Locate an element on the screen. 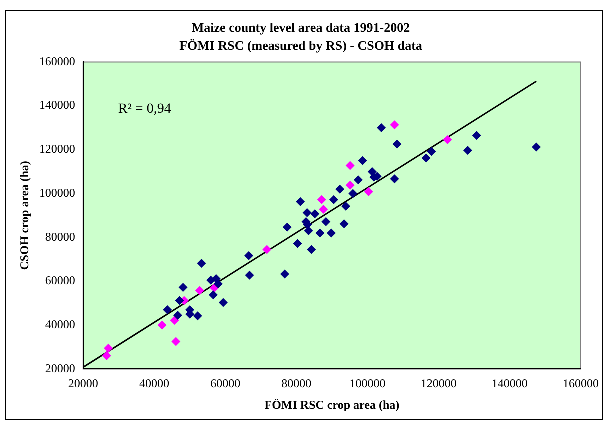  y-tick-label: 120000 is located at coordinates (57, 149).